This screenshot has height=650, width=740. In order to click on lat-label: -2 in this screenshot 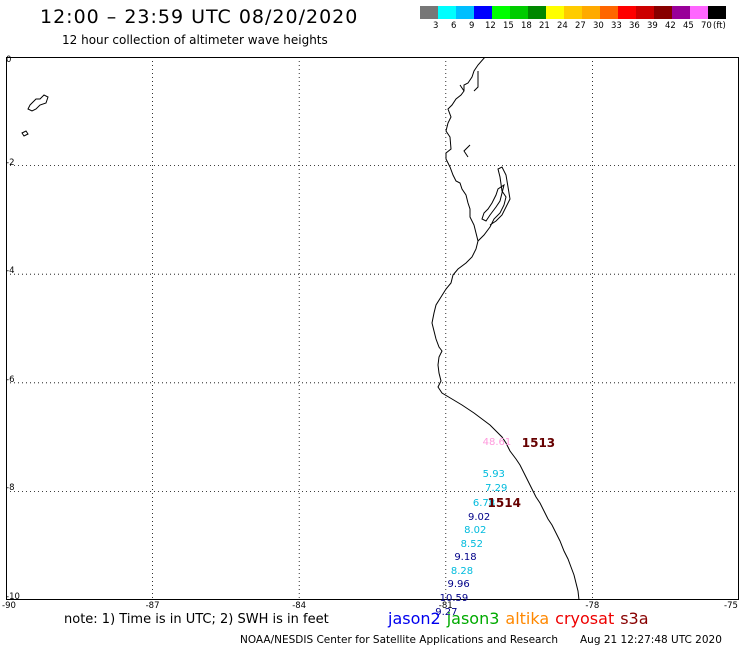, I will do `click(10, 162)`.